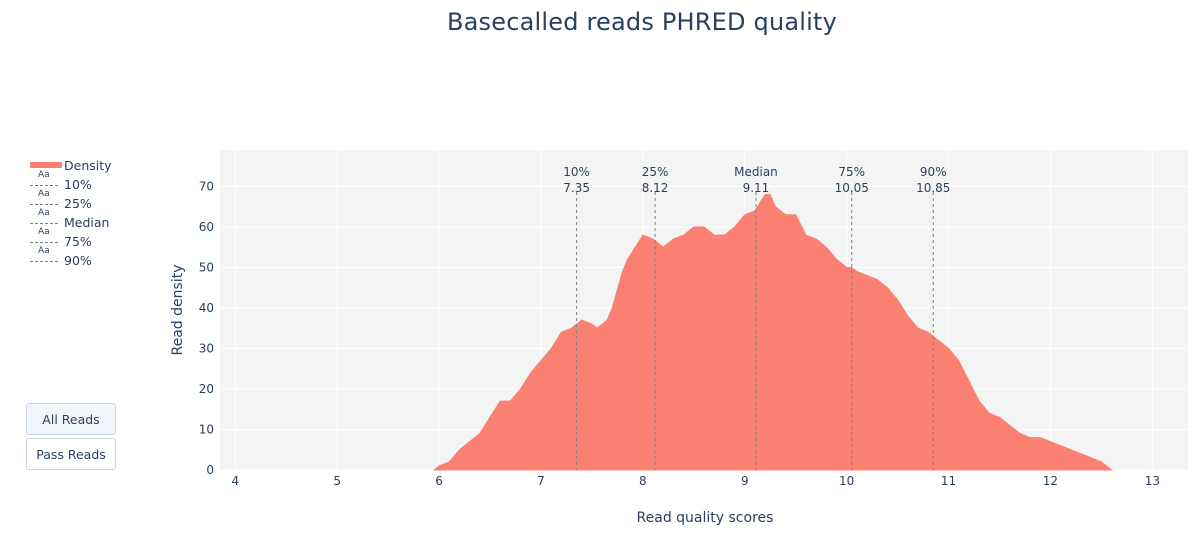 This screenshot has width=1200, height=535. What do you see at coordinates (206, 308) in the screenshot?
I see `y-tick-label: 40` at bounding box center [206, 308].